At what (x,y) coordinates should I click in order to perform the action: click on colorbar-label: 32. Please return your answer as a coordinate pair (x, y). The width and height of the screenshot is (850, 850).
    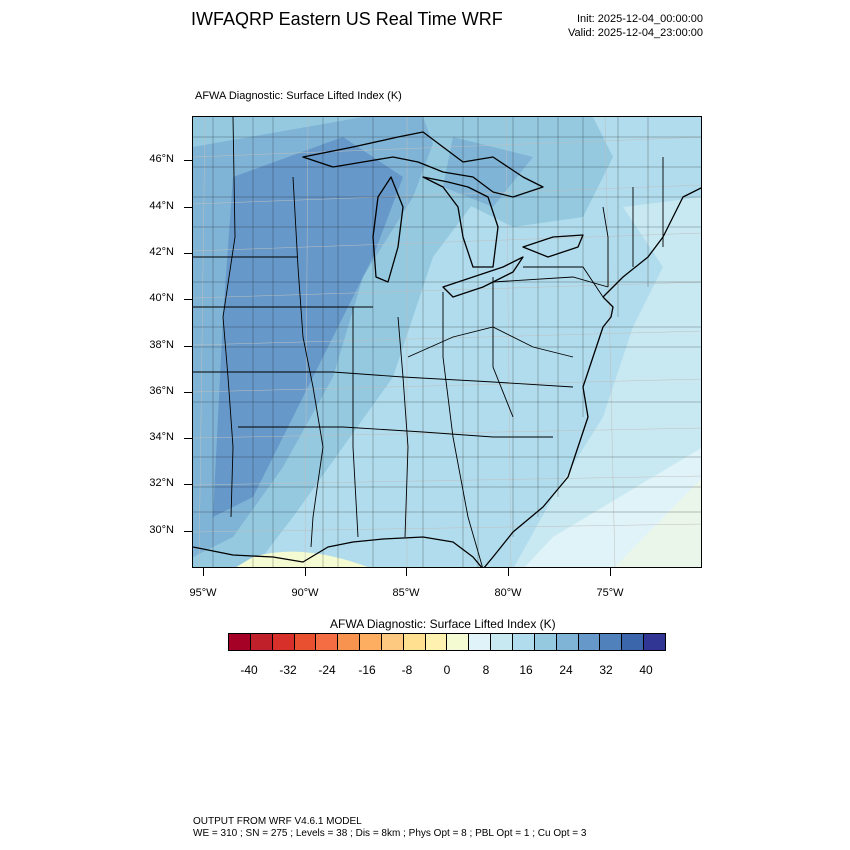
    Looking at the image, I should click on (606, 670).